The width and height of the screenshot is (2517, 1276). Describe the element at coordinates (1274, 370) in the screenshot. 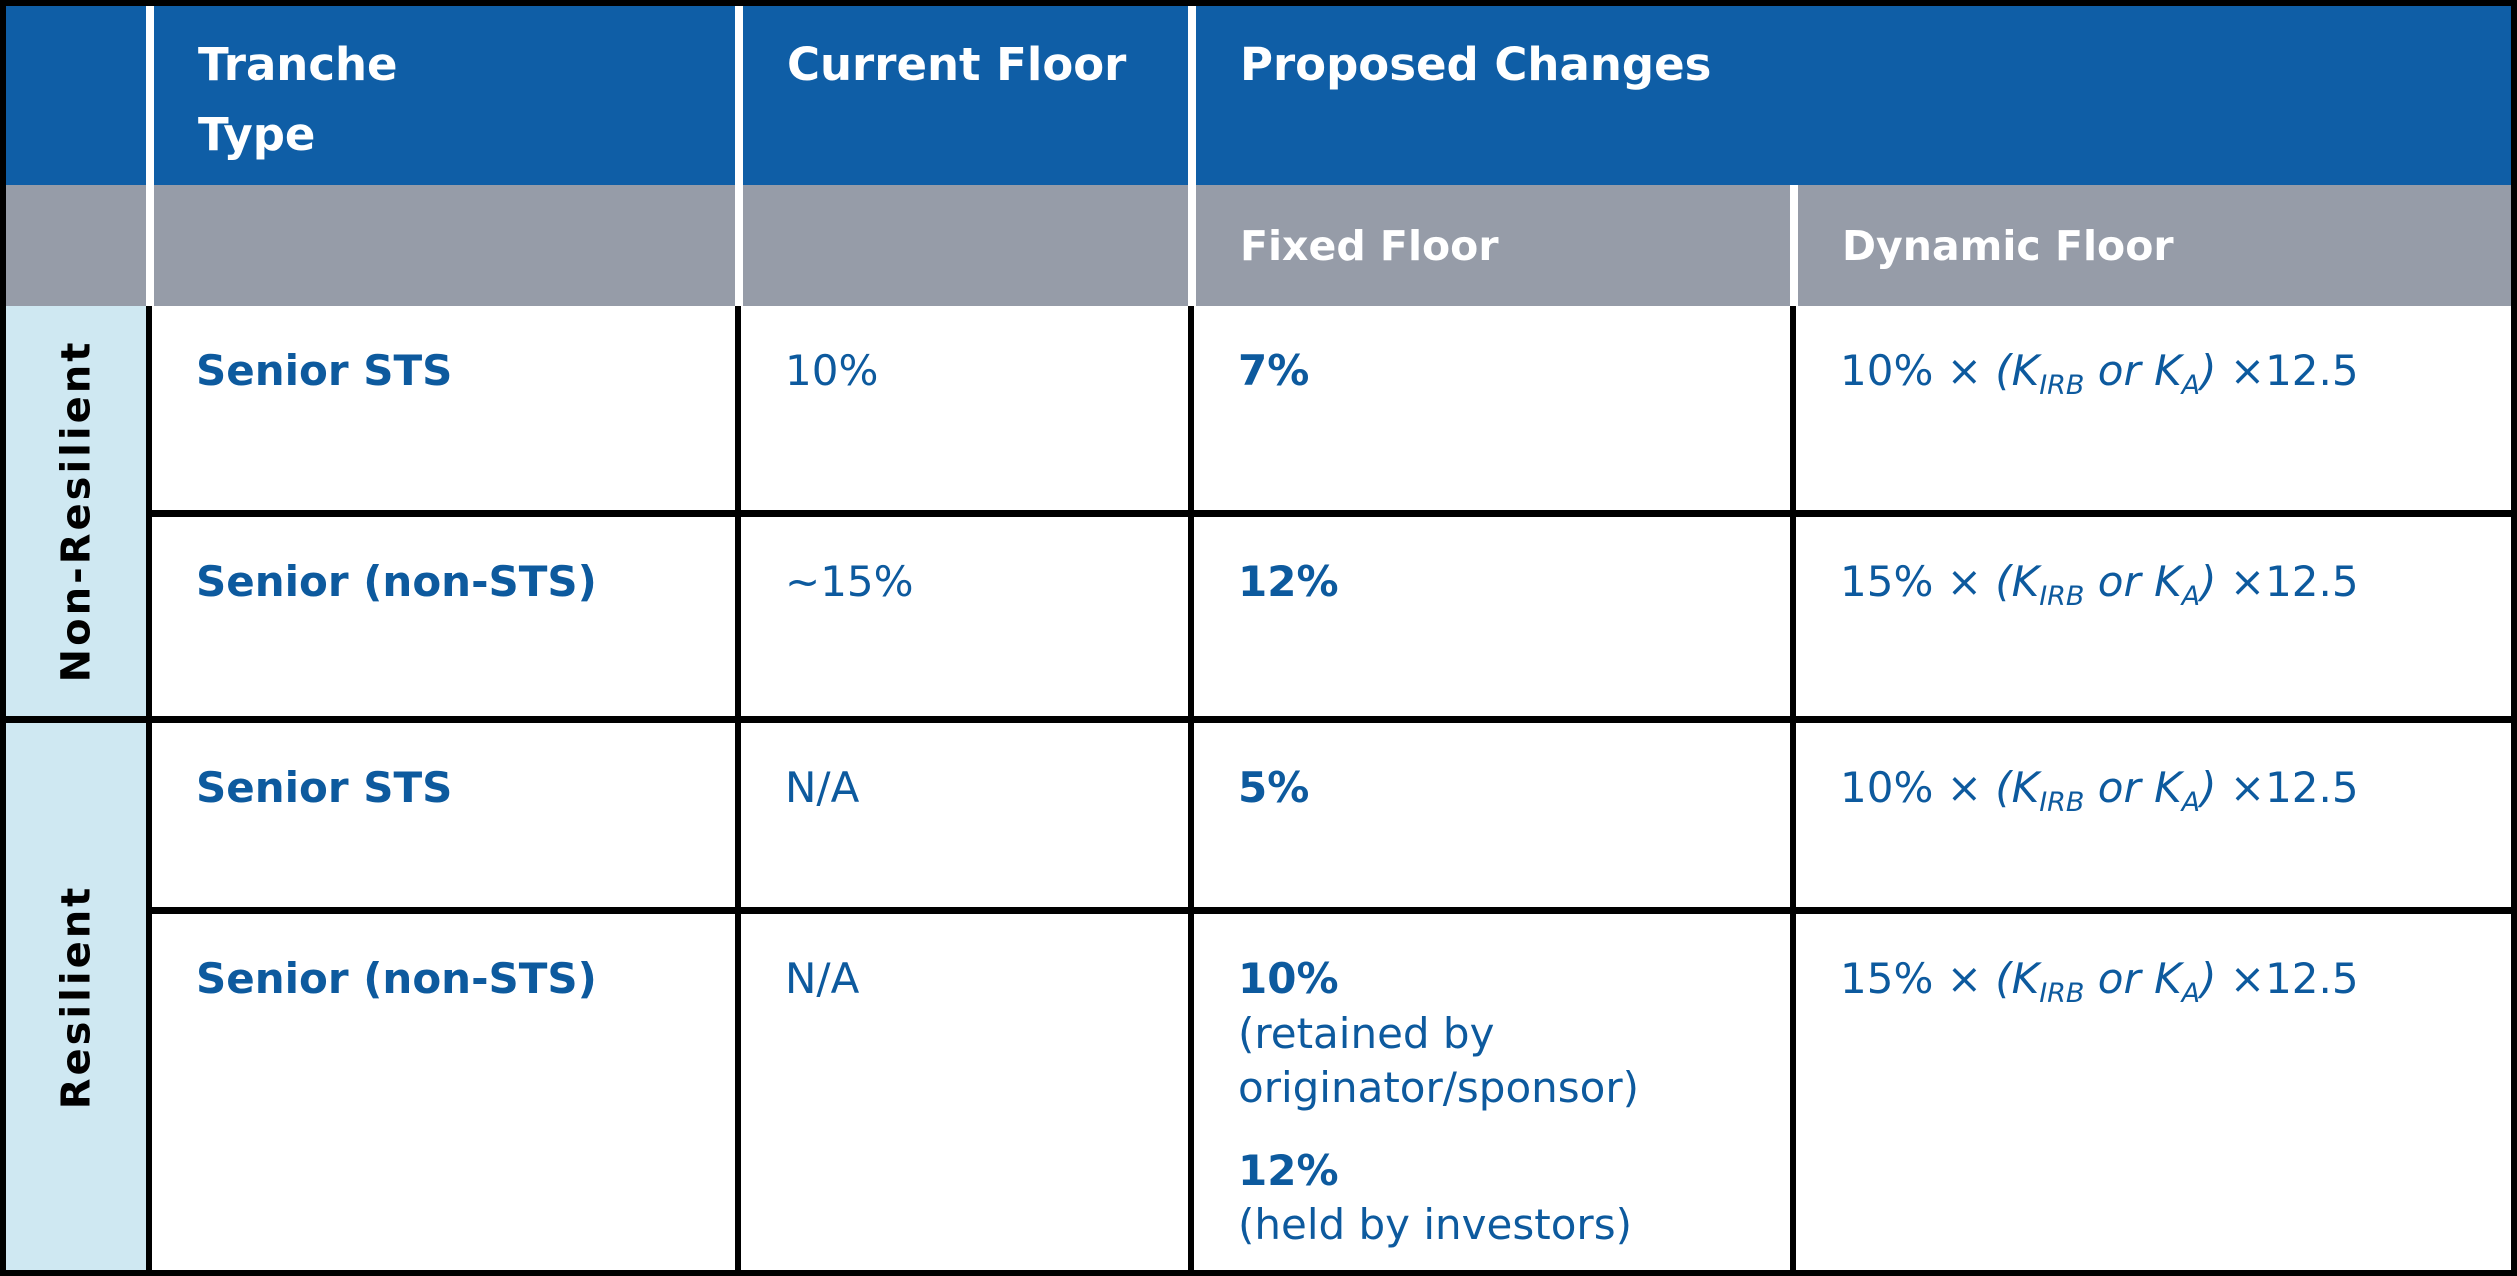

I see `fixed-floor-value: 7%` at that location.